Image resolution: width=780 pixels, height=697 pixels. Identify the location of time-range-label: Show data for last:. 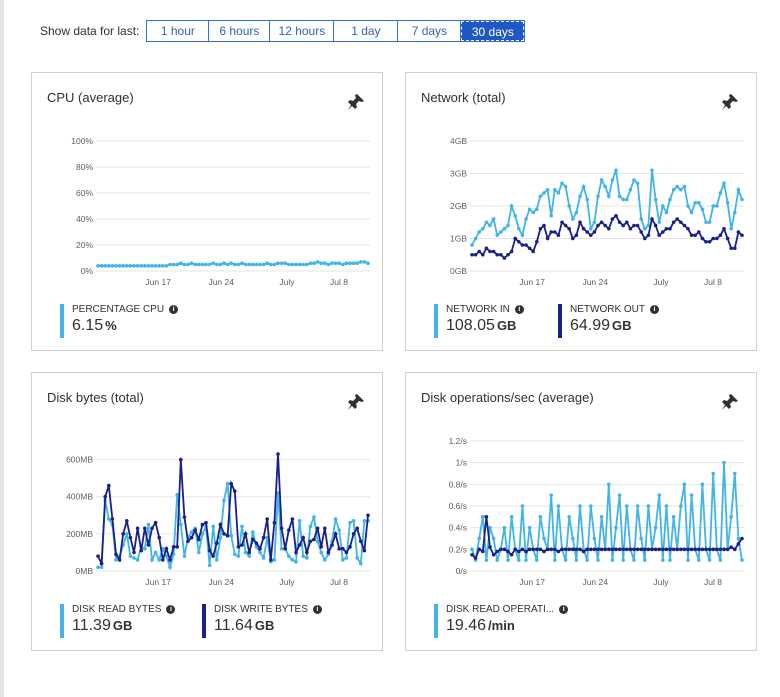
(90, 31).